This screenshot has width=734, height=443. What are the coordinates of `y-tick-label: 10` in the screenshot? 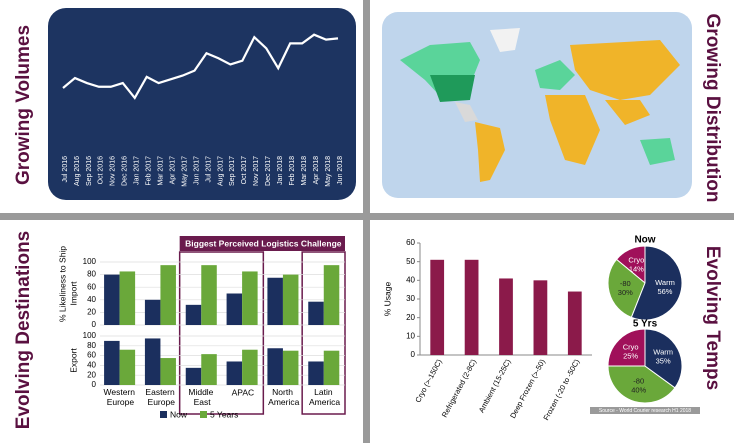 It's located at (410, 335).